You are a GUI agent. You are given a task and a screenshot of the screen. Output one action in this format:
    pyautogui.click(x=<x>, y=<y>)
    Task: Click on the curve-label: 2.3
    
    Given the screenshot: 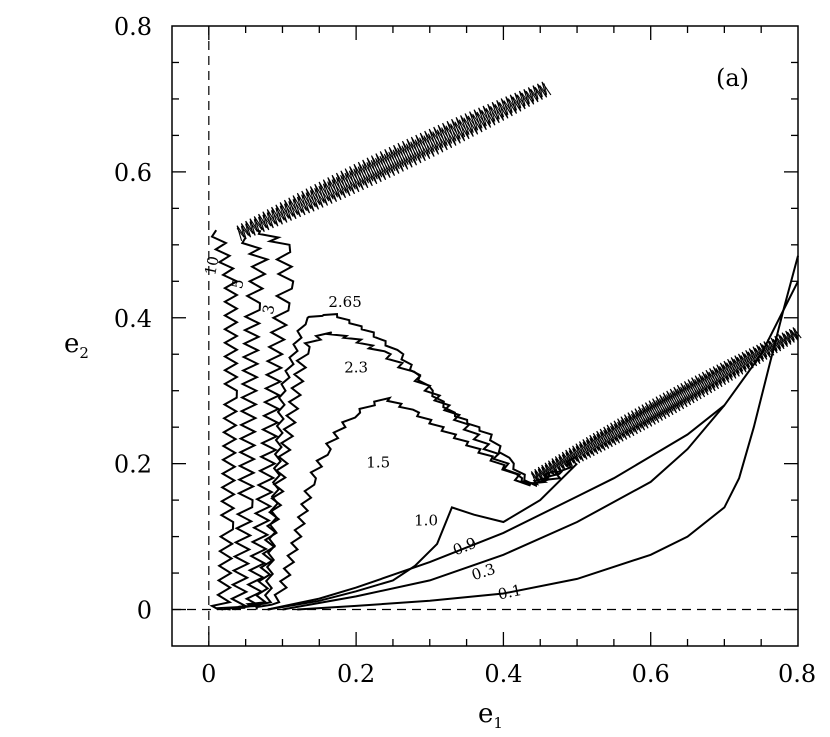 What is the action you would take?
    pyautogui.click(x=356, y=367)
    